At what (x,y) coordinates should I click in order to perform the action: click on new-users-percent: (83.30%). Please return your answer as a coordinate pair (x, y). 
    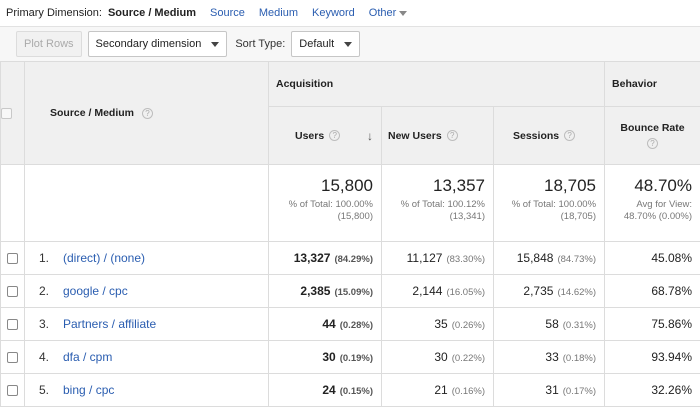
    Looking at the image, I should click on (465, 259).